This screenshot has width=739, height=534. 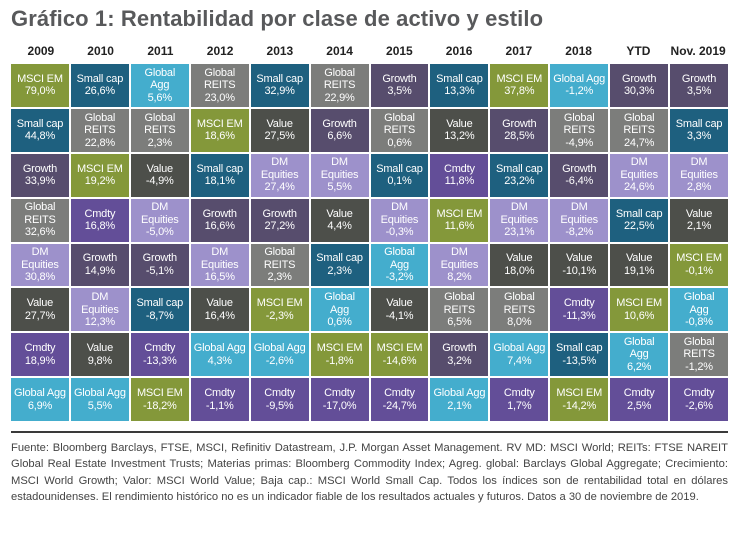 I want to click on return-cell: Value 4,4%, so click(x=339, y=220).